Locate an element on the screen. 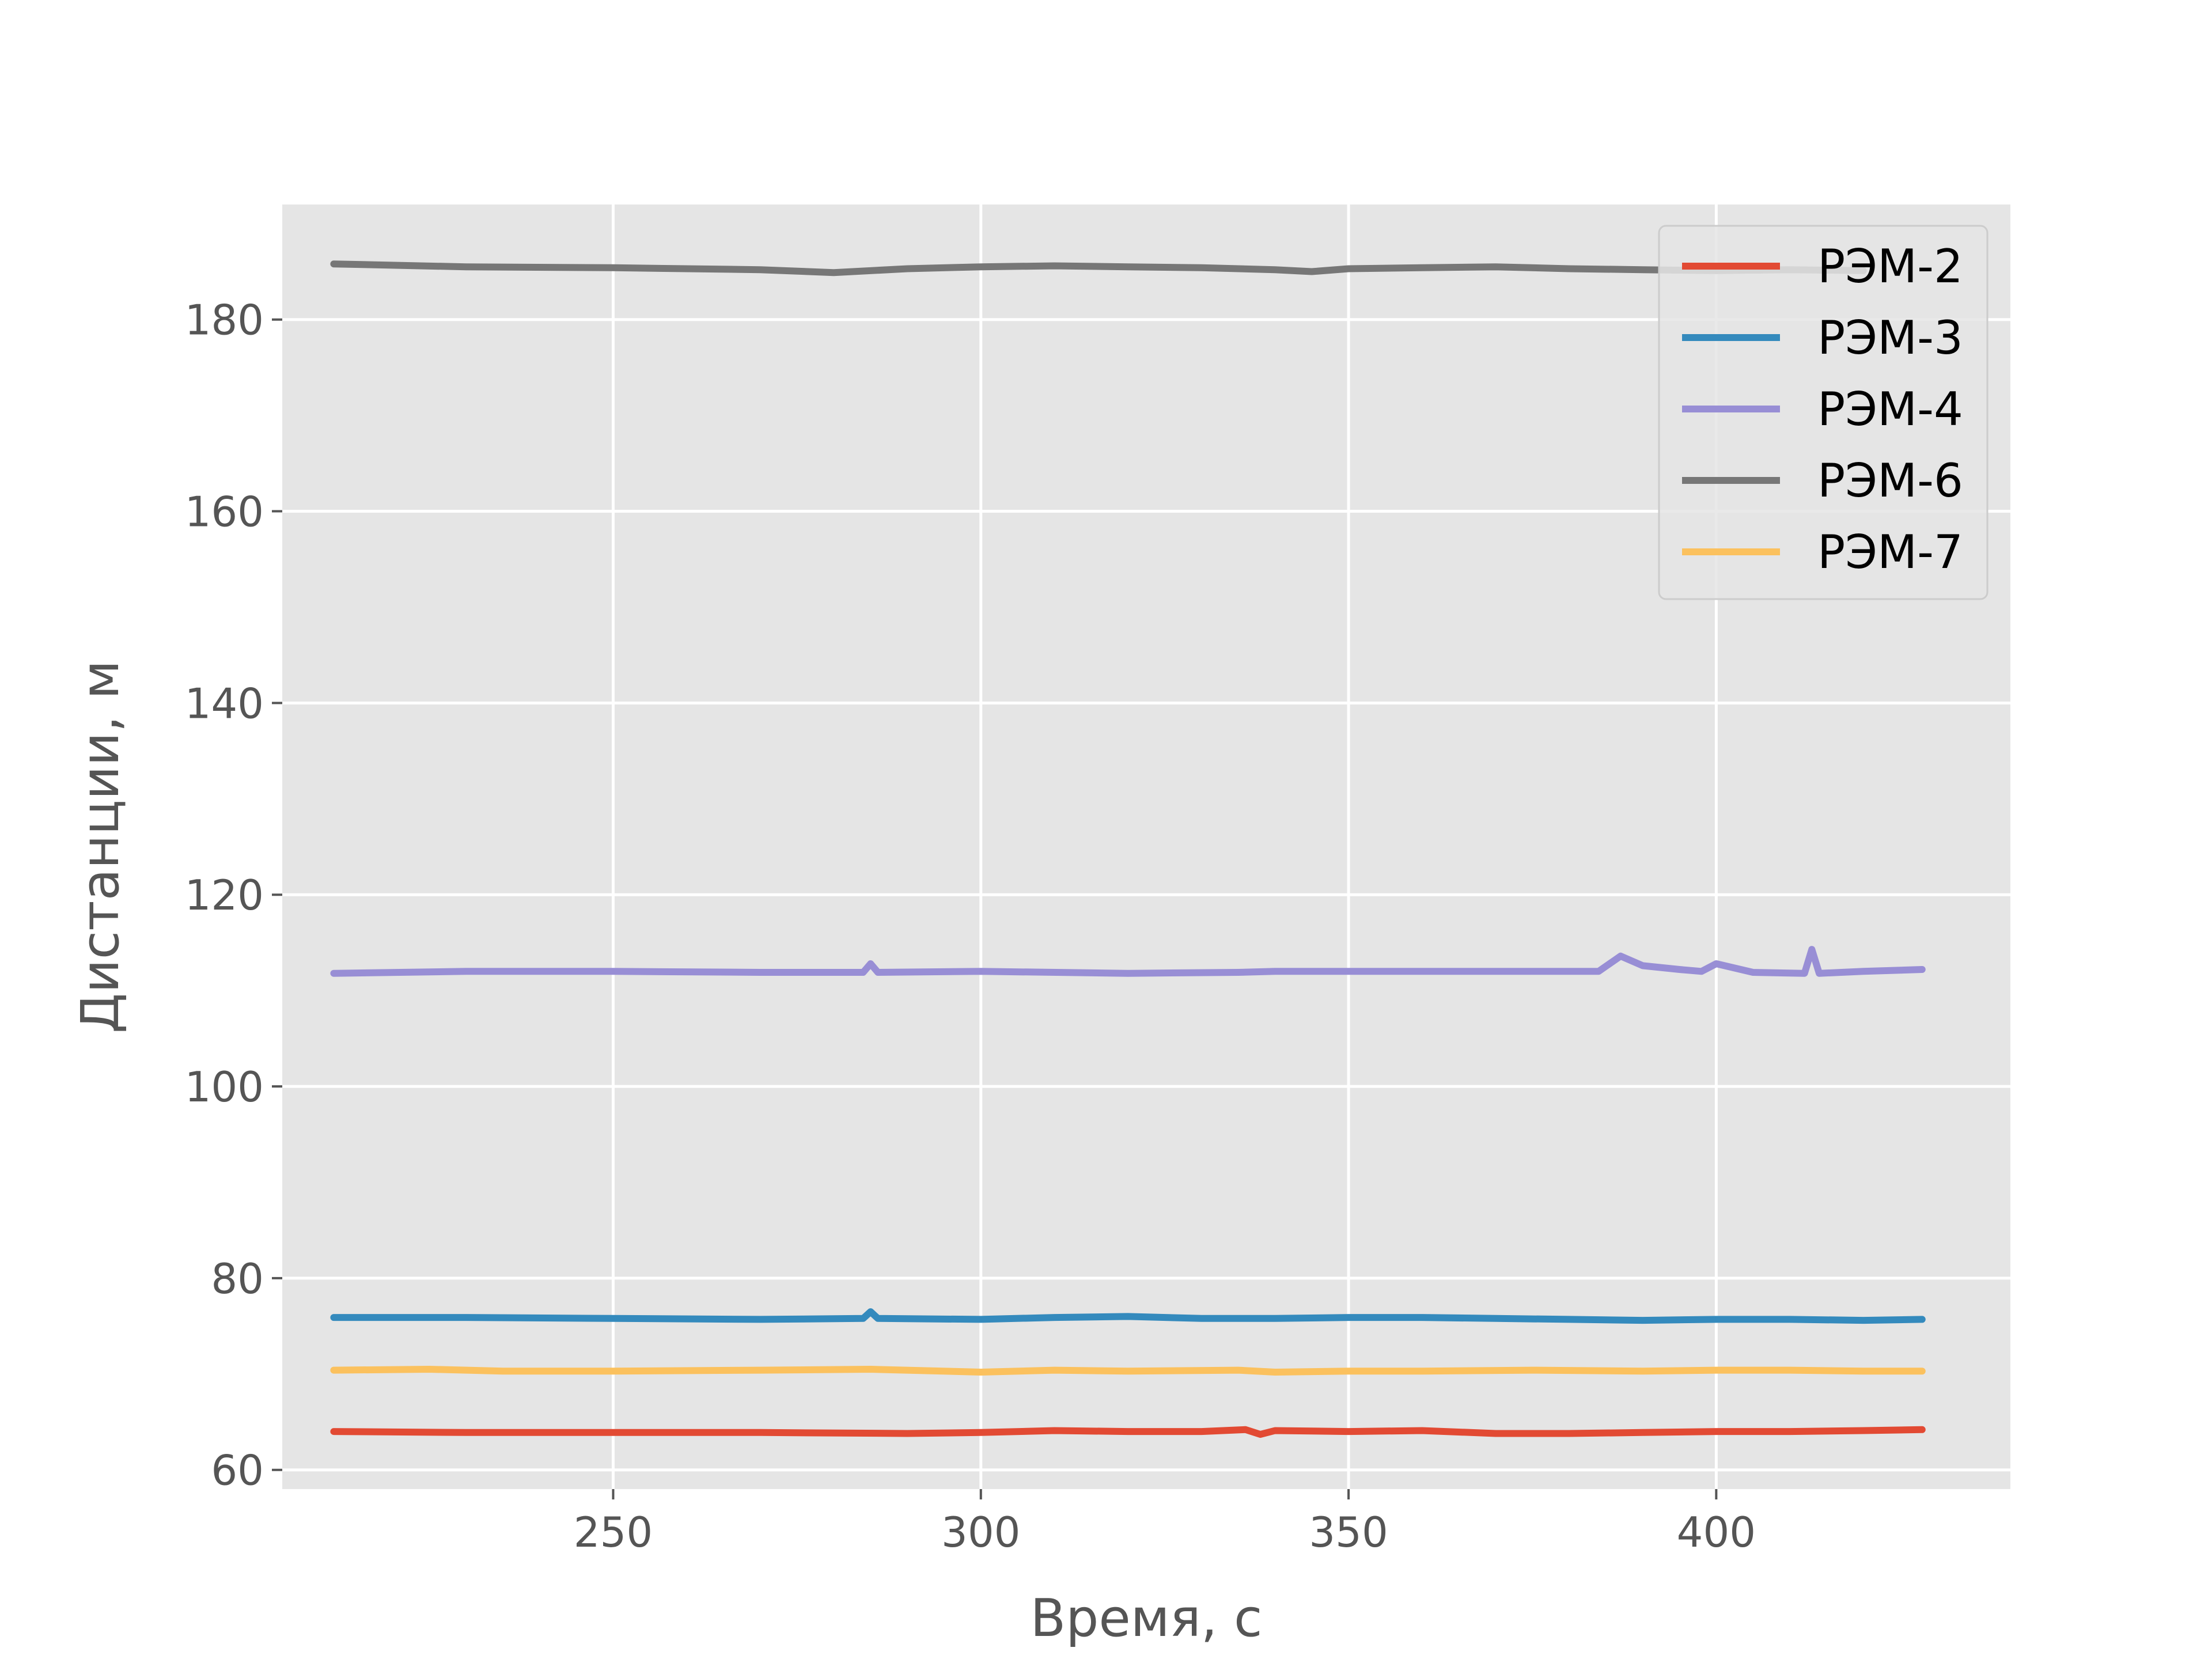 This screenshot has height=1659, width=2212. x-tick-label: 400 is located at coordinates (1716, 1532).